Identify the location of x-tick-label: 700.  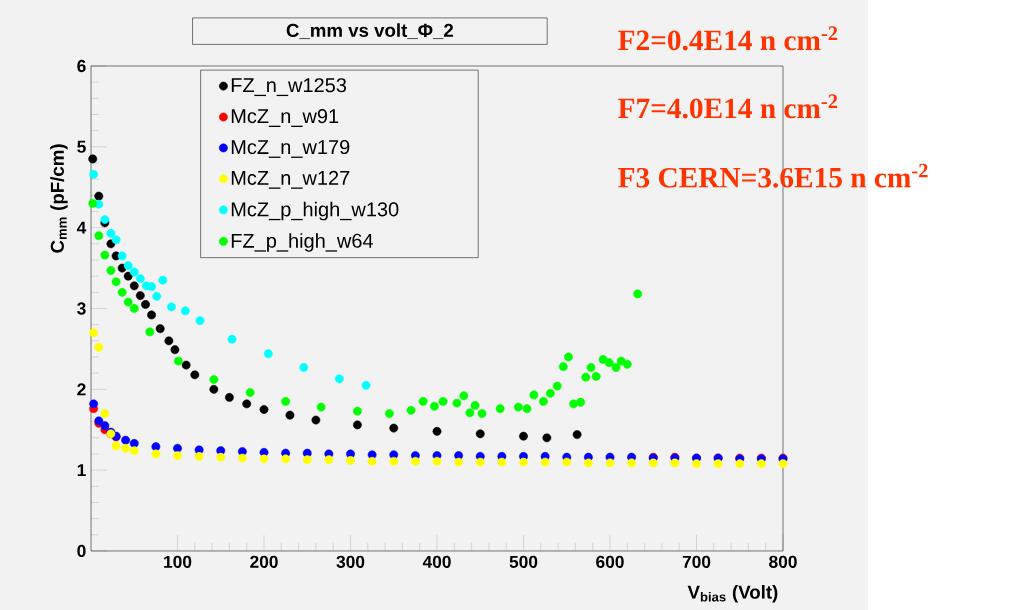
(696, 561).